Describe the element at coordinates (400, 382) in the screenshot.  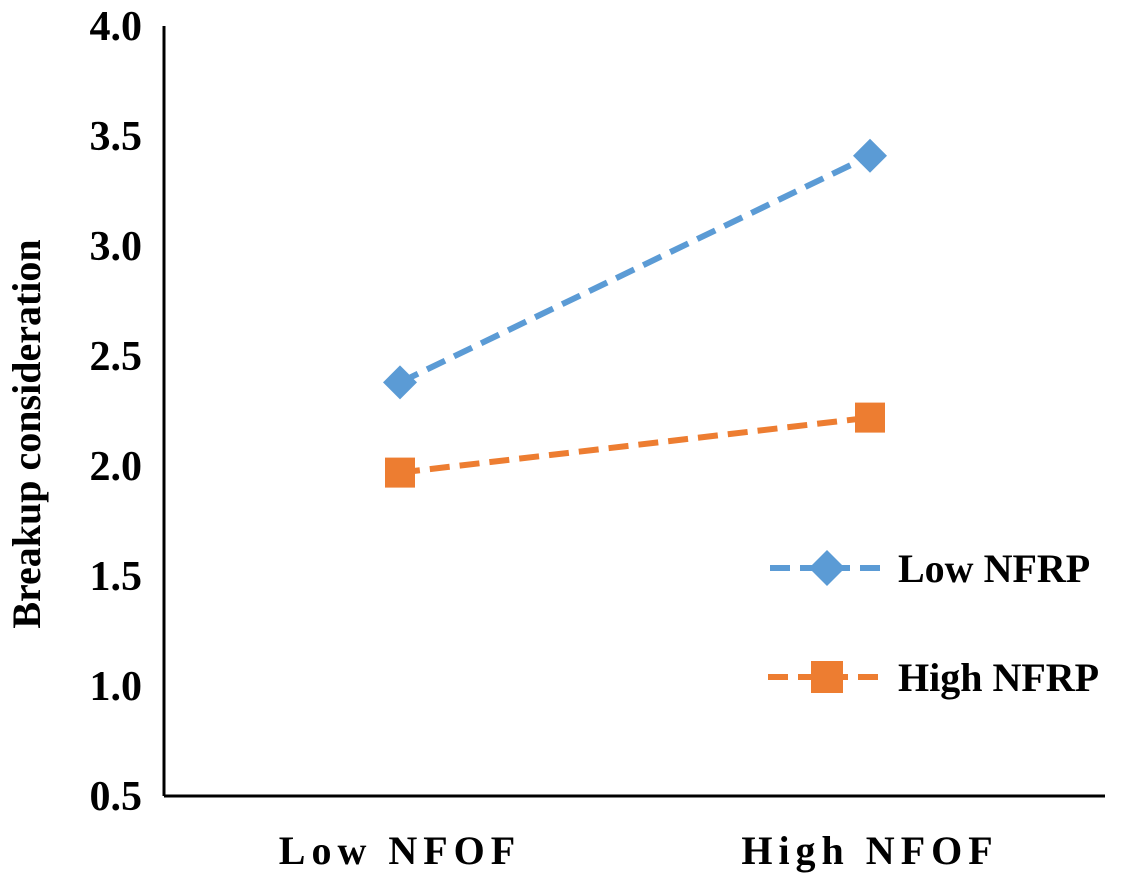
I see `data-point-low-nfrp-low-nfof` at that location.